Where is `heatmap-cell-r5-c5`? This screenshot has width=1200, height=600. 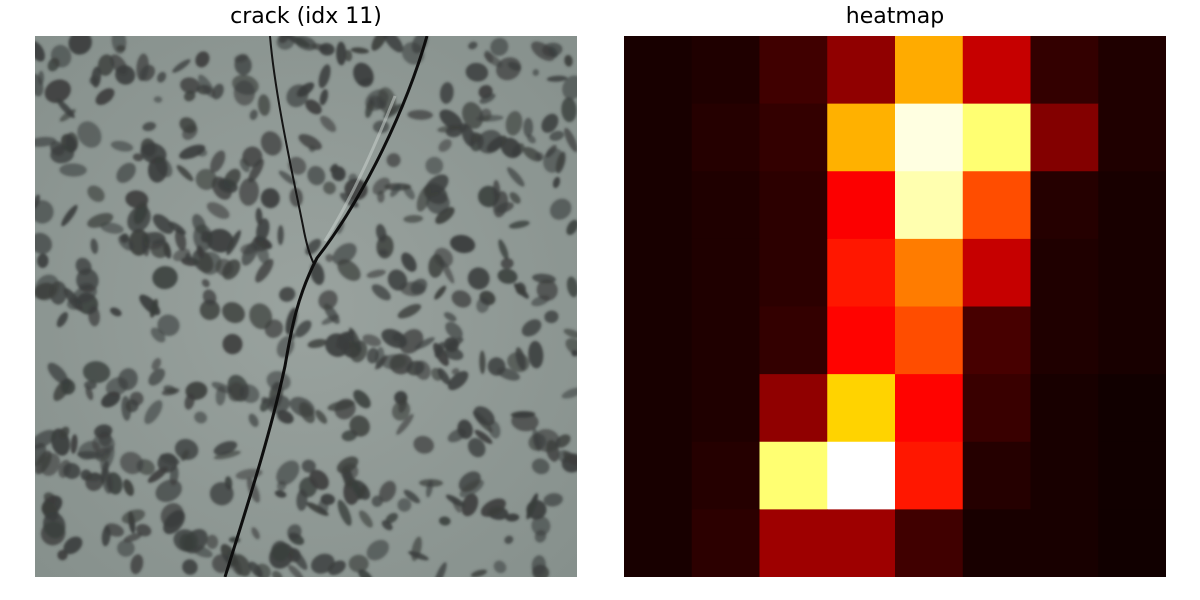
heatmap-cell-r5-c5 is located at coordinates (997, 408).